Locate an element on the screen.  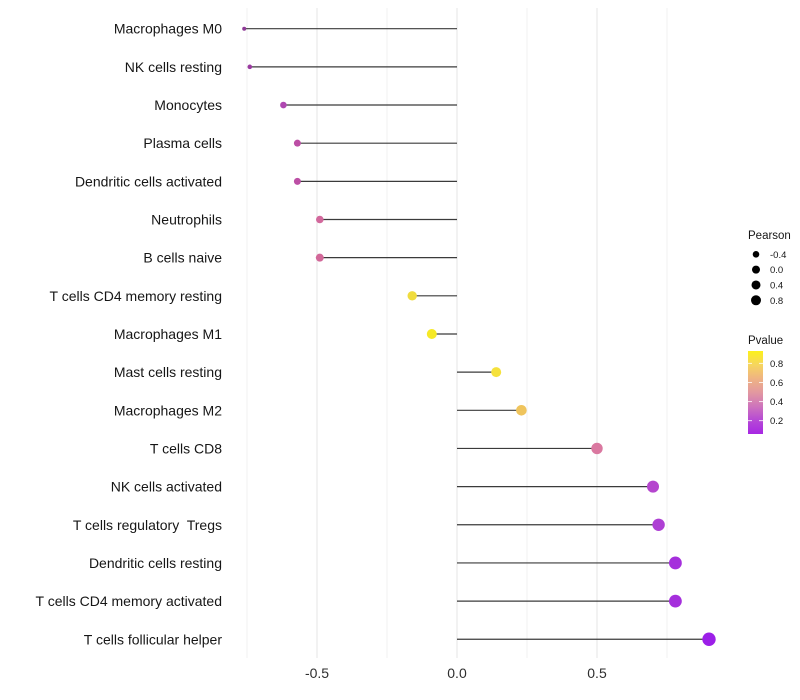
y-tick-label: T cells CD4 memory activated is located at coordinates (129, 601).